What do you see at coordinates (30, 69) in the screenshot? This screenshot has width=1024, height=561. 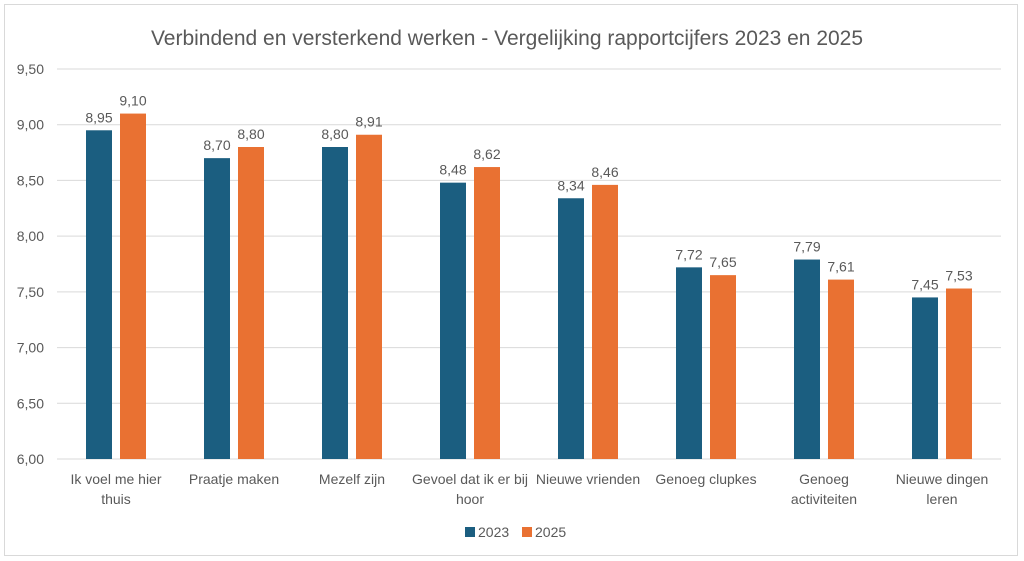 I see `y-tick-label: 9,50` at bounding box center [30, 69].